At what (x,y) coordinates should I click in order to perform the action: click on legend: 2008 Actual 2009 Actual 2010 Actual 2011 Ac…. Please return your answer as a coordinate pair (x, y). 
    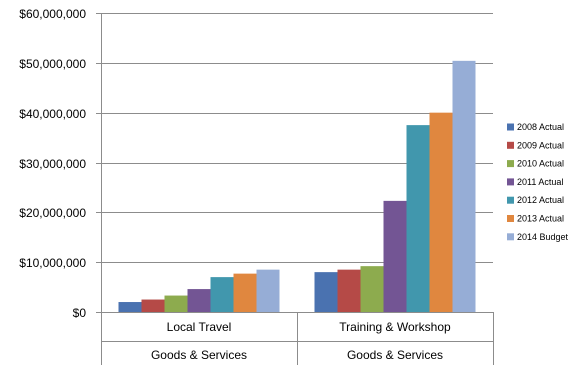
    Looking at the image, I should click on (538, 182).